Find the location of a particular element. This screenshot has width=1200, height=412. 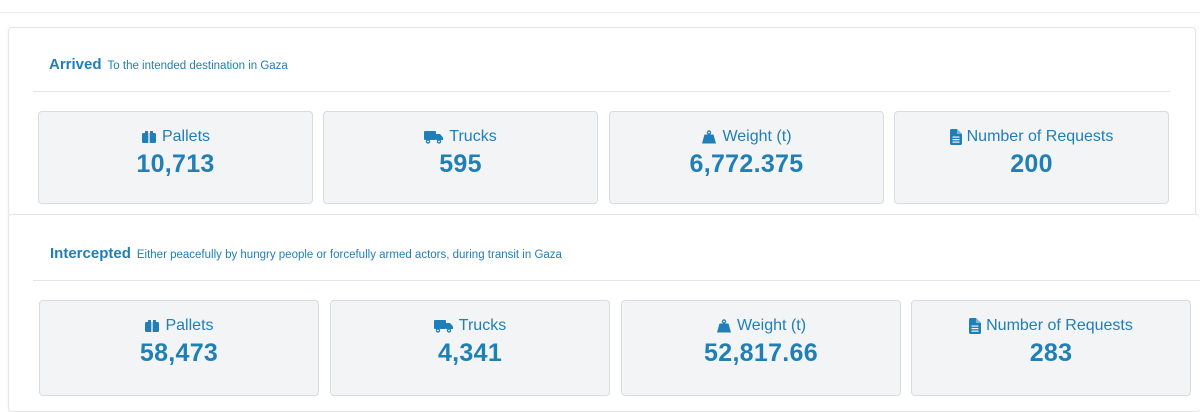

intercepted-weight-value: 52,817.66 is located at coordinates (761, 353).